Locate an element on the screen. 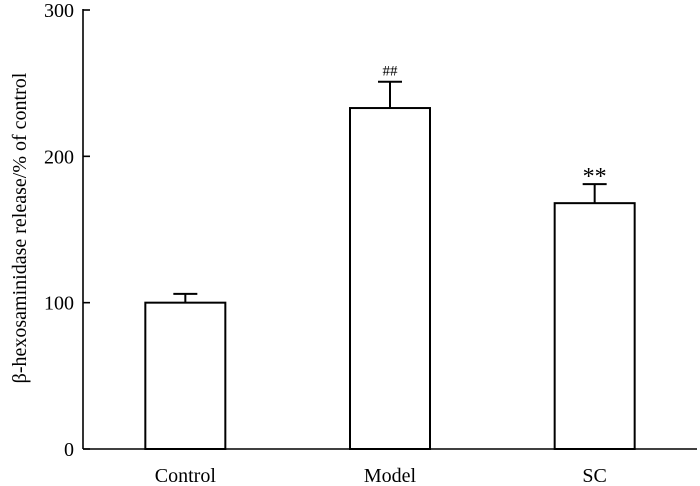  y-tick-label: 0 is located at coordinates (69, 450).